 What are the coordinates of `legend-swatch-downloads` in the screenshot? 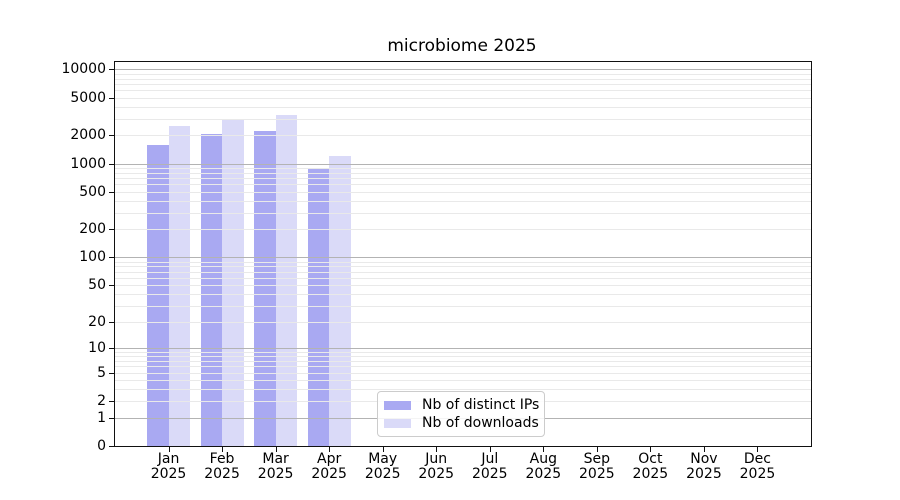 It's located at (397, 423).